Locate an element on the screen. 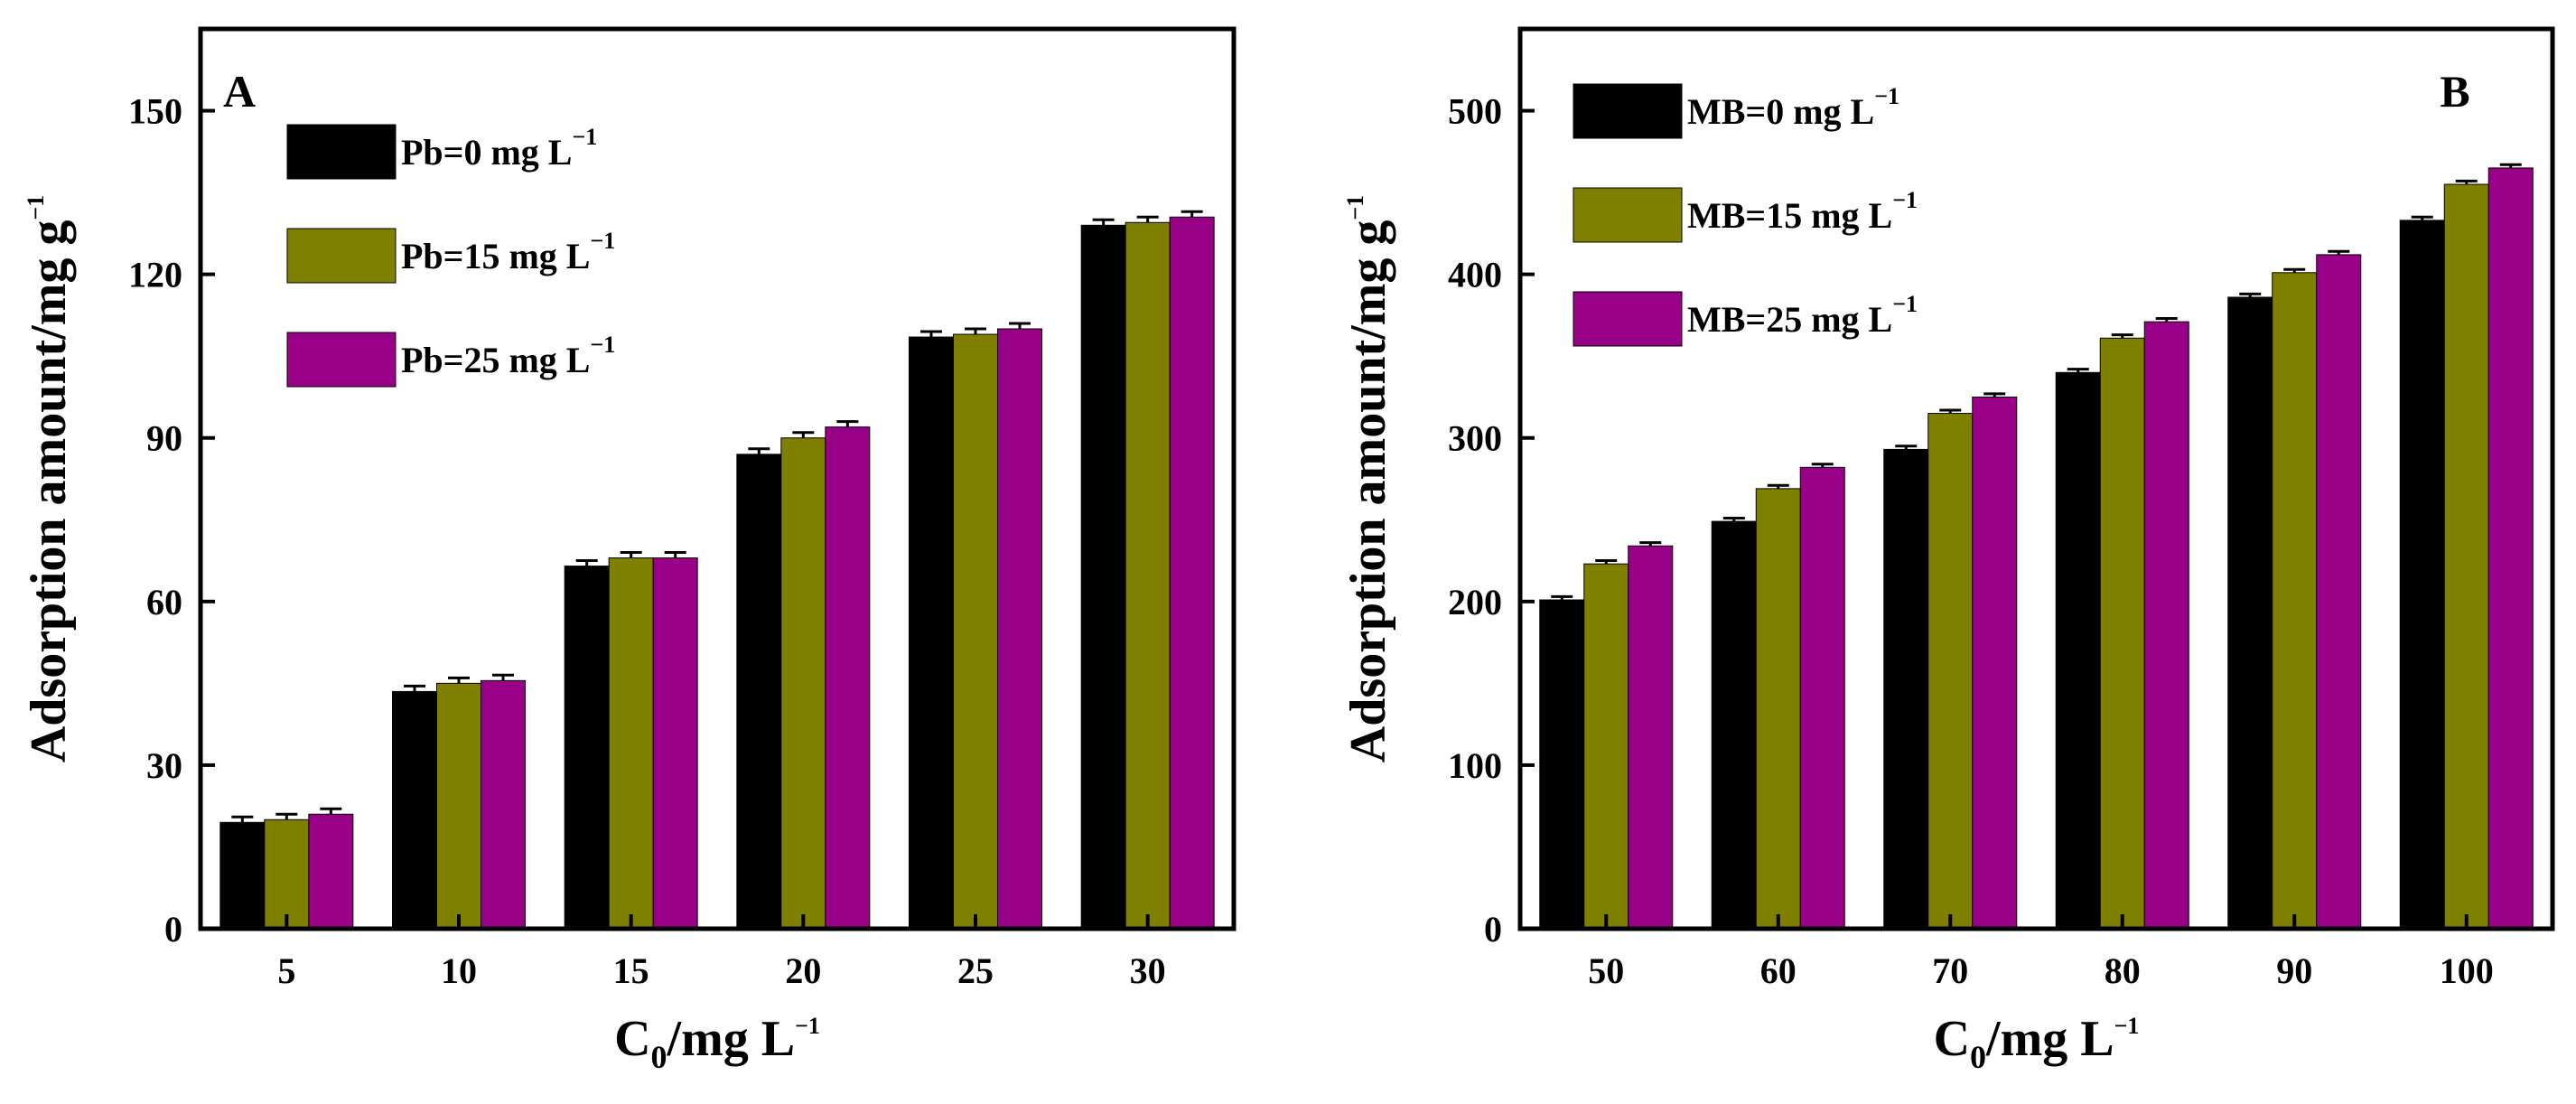 The width and height of the screenshot is (2576, 1104). y-axis-title-a: Adsorption amount/mg g−1 is located at coordinates (49, 479).